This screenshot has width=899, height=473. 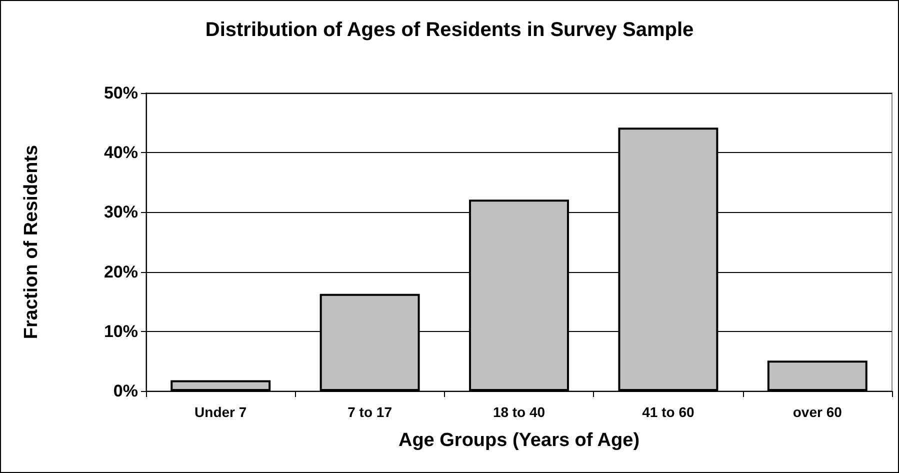 I want to click on x-tick-label: Under 7, so click(x=220, y=412).